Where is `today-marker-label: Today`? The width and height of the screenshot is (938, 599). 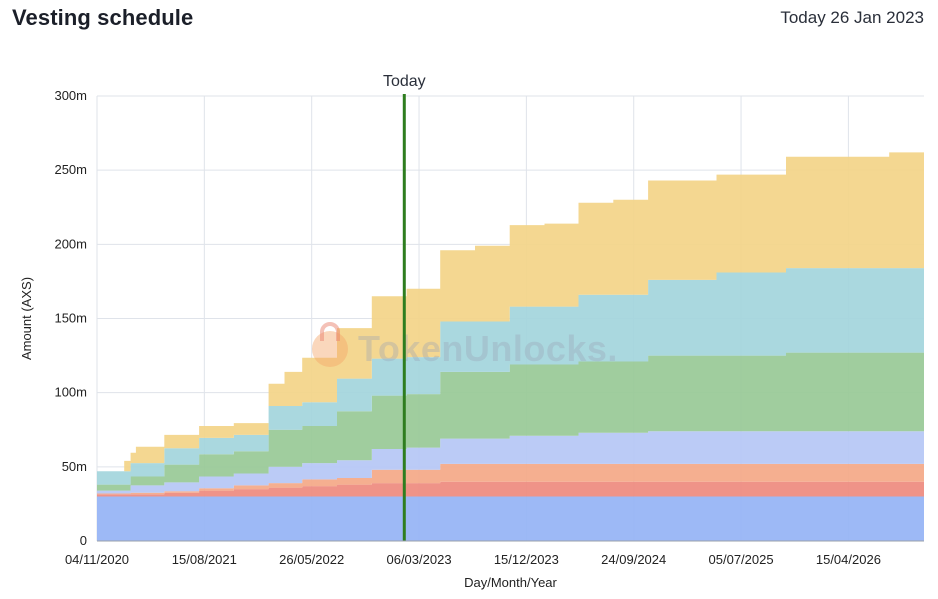
today-marker-label: Today is located at coordinates (404, 81).